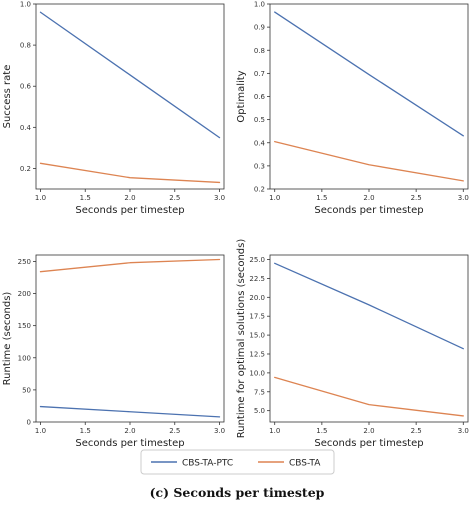  I want to click on legend-label-cbs-ta-ptc: CBS-TA-PTC, so click(207, 464).